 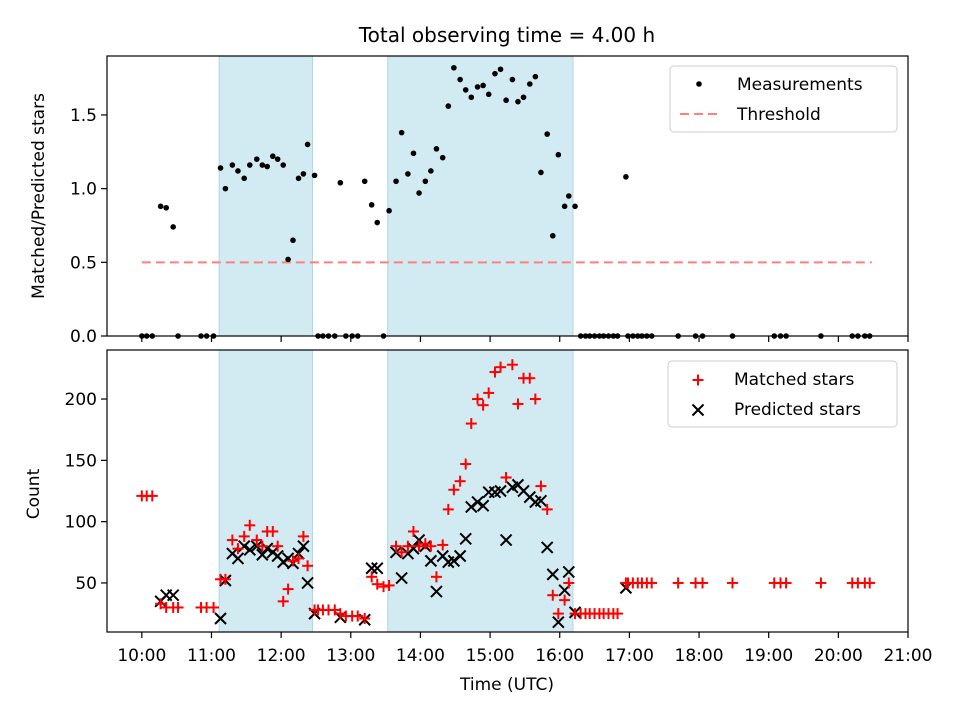 What do you see at coordinates (506, 685) in the screenshot?
I see `x-axis-label: Time (UTC)` at bounding box center [506, 685].